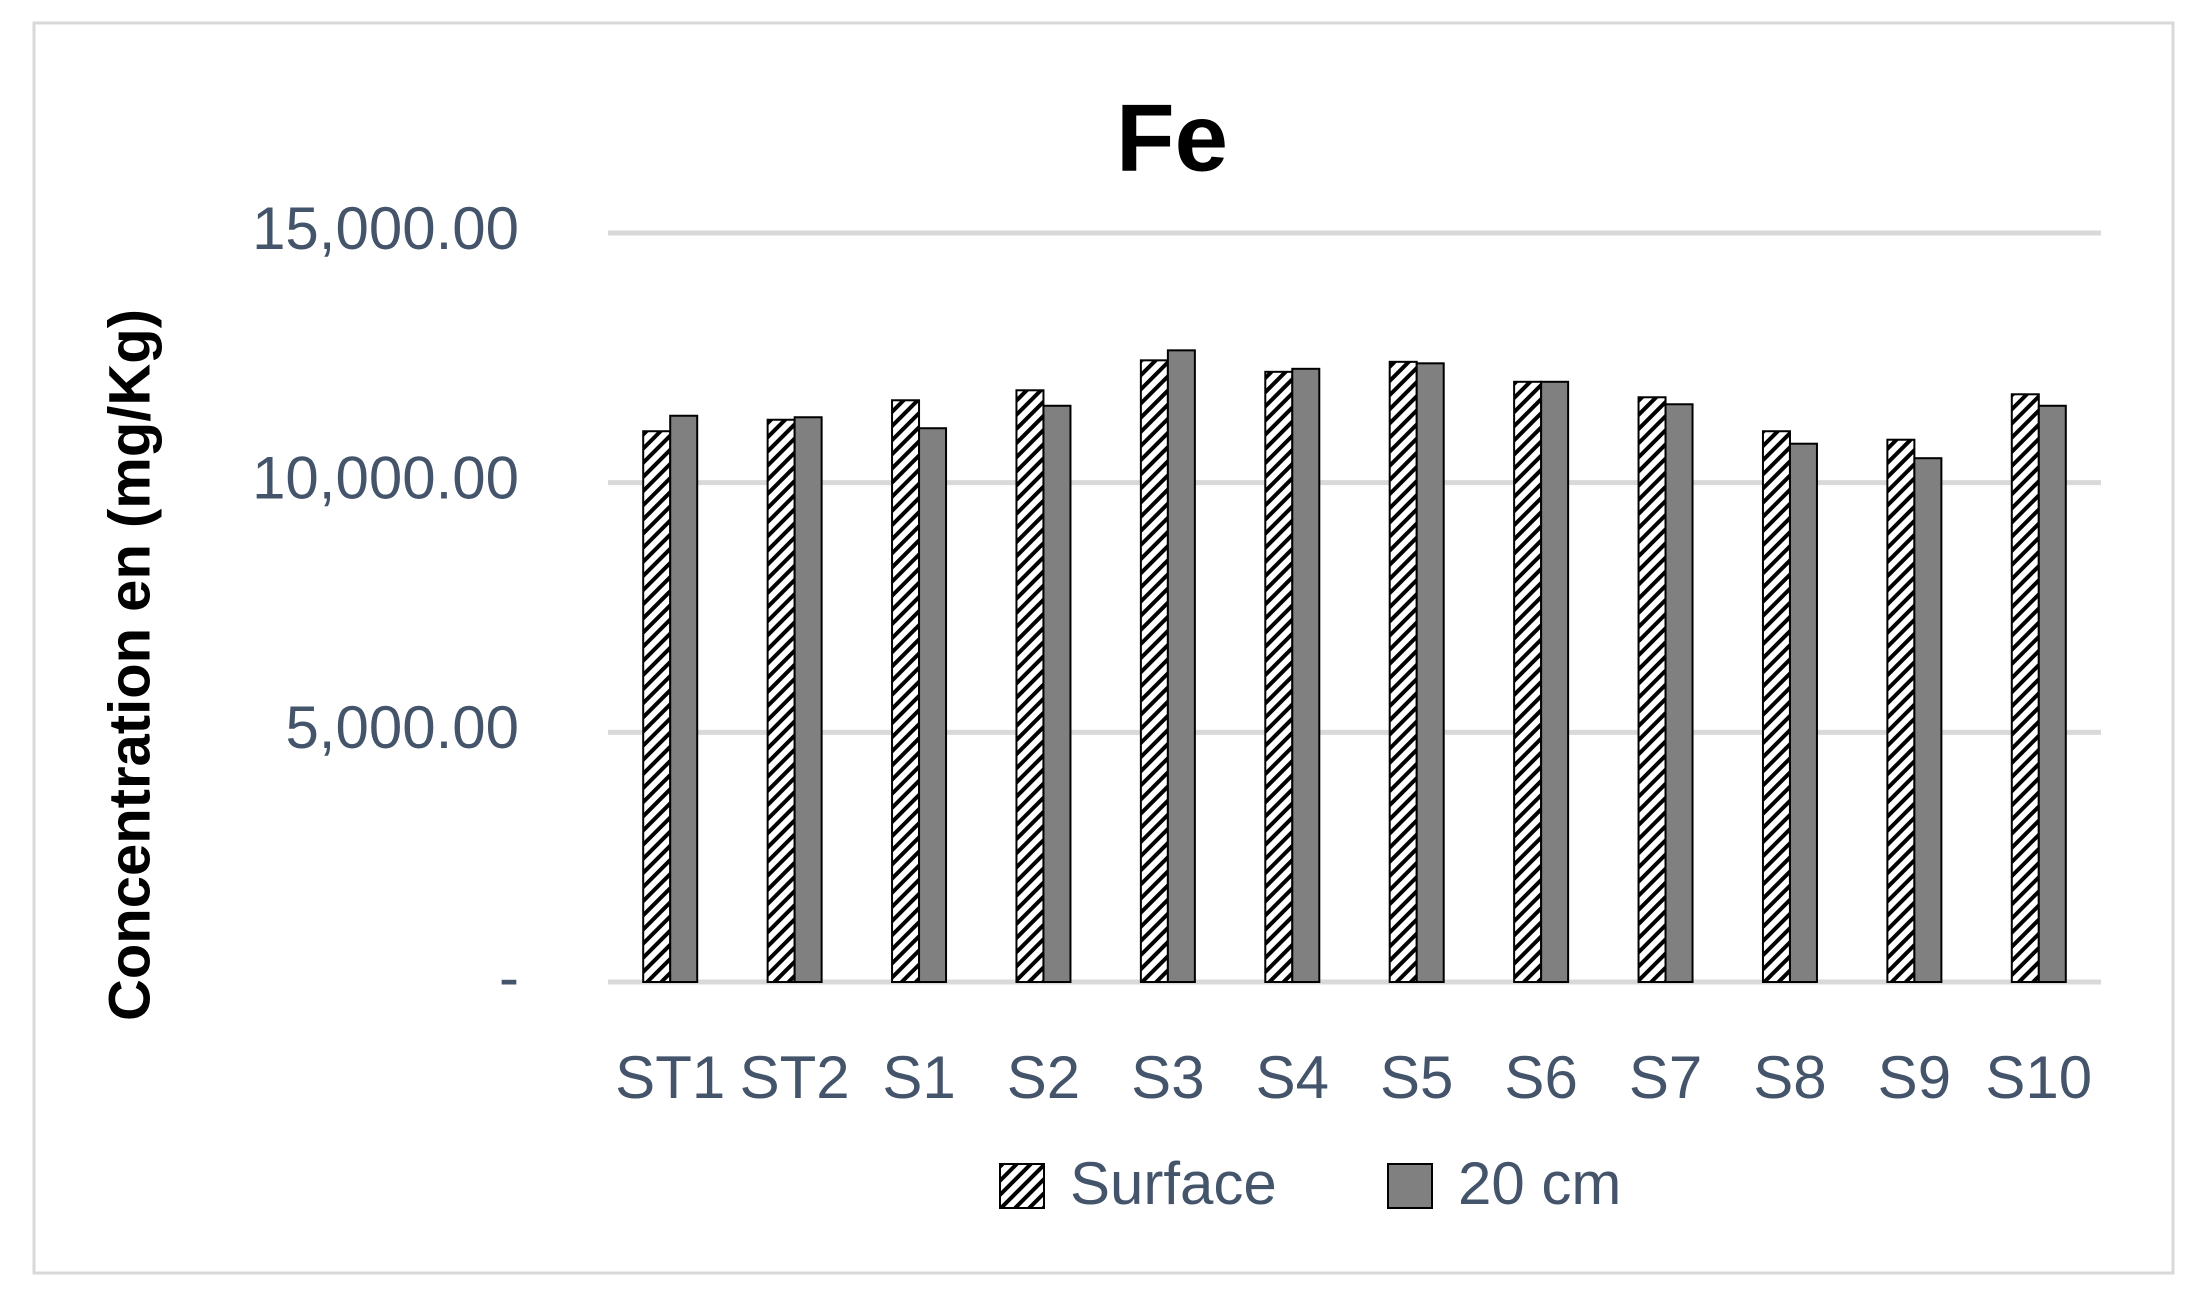  Describe the element at coordinates (385, 478) in the screenshot. I see `y-tick-label: 10,000.00` at that location.